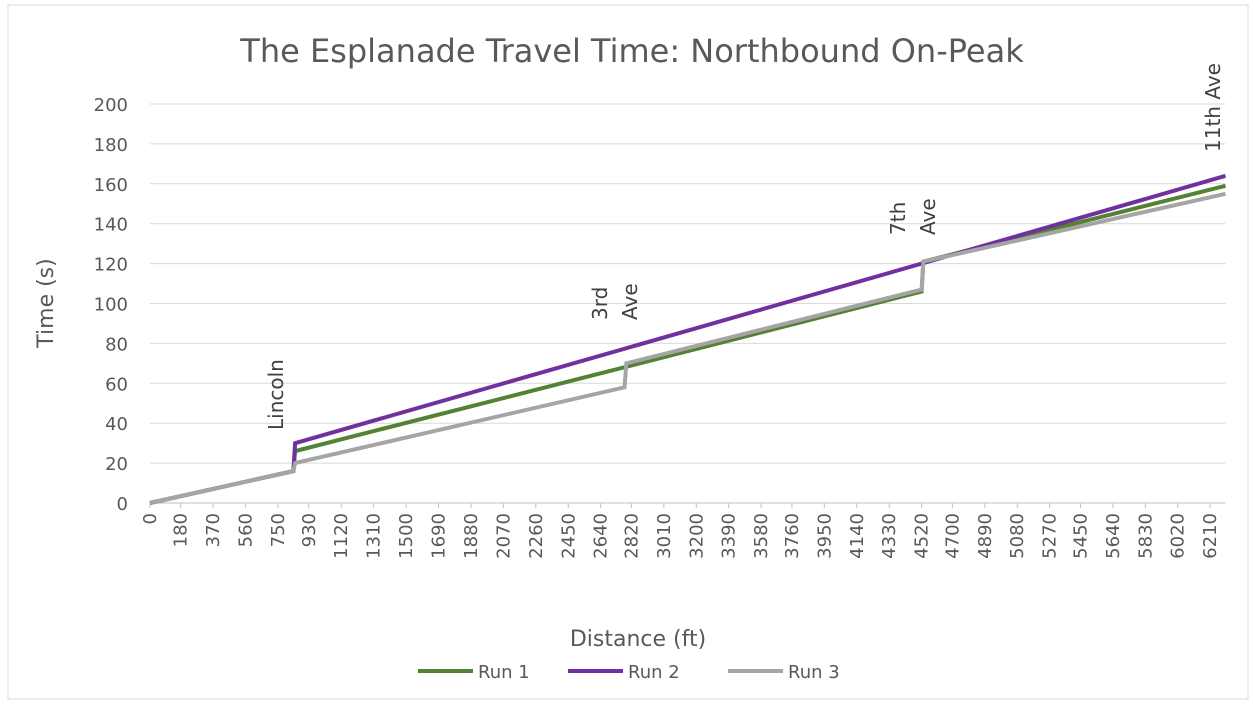 The image size is (1253, 709). Describe the element at coordinates (898, 218) in the screenshot. I see `annotation: 7th` at that location.